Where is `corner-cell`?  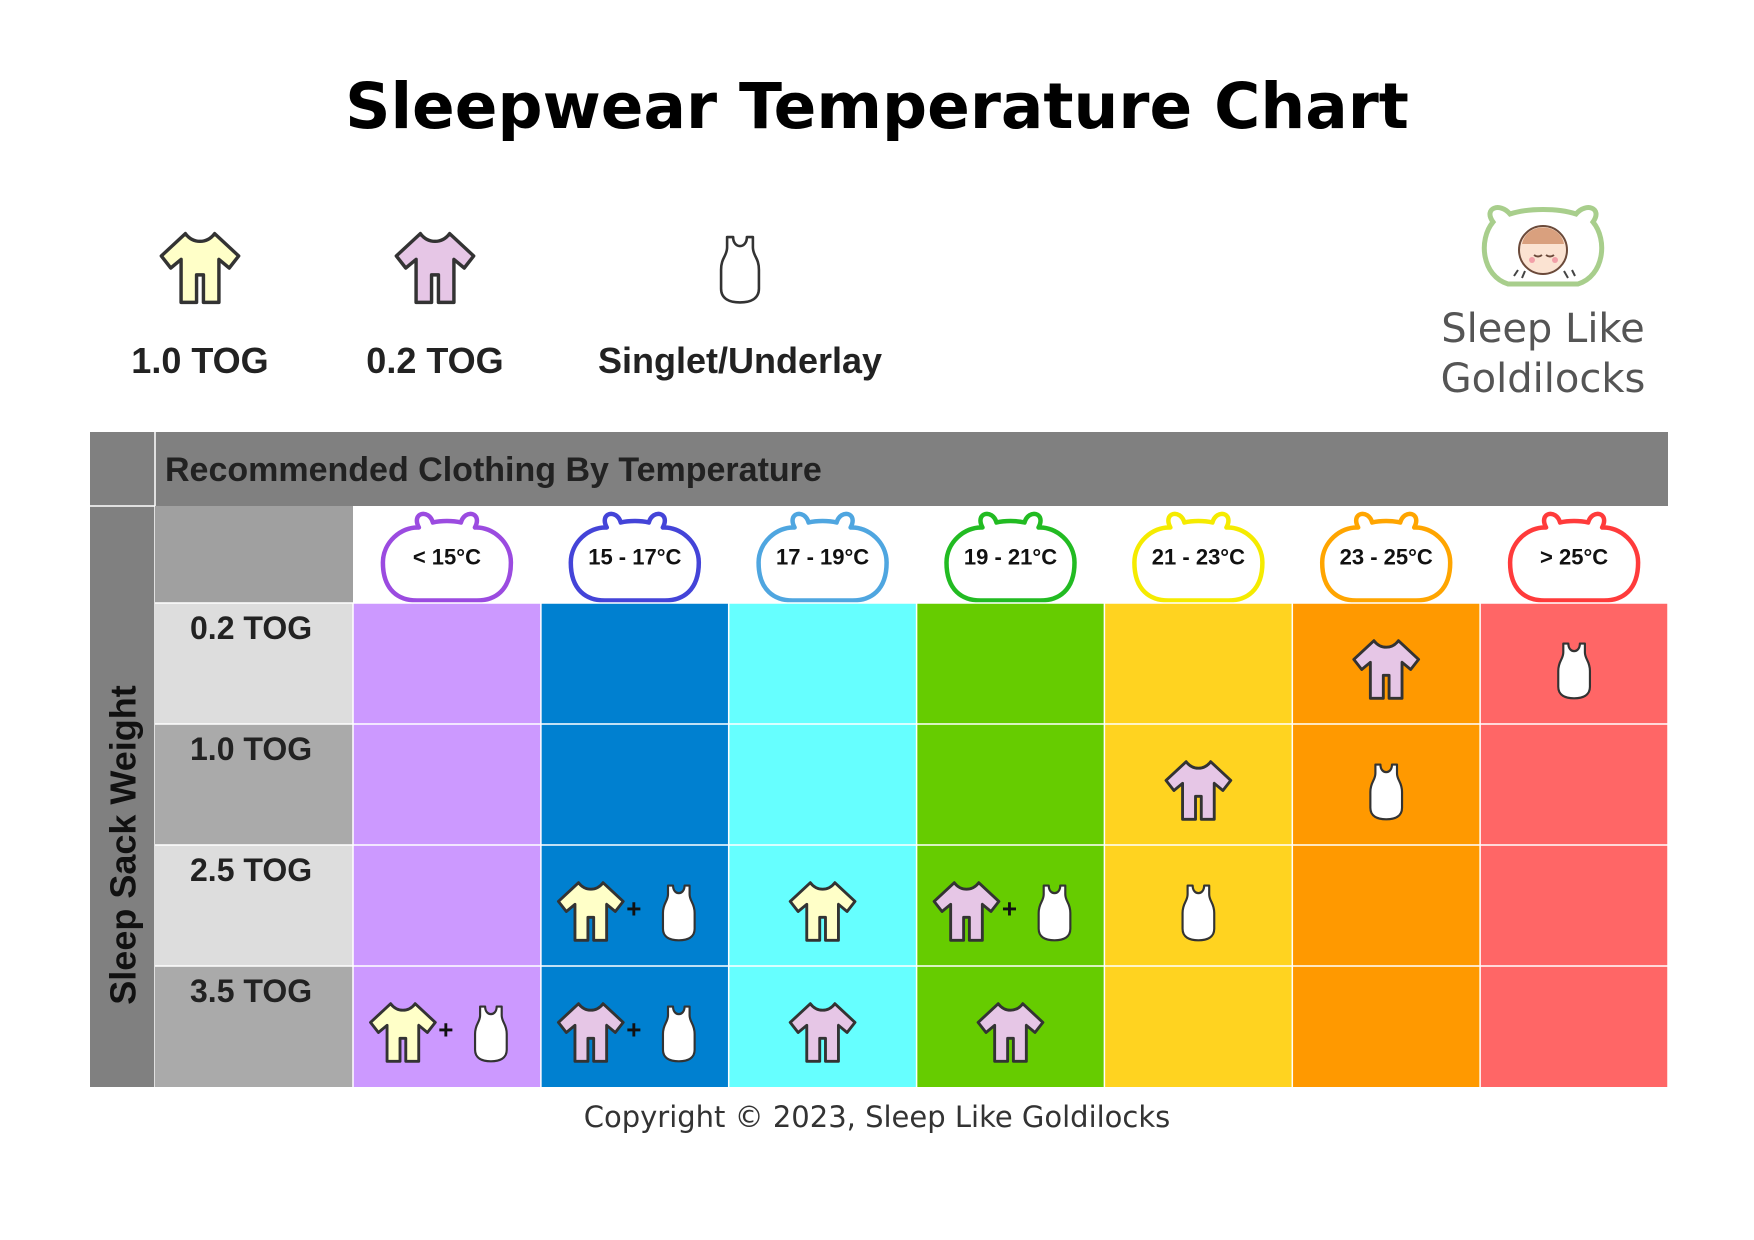 corner-cell is located at coordinates (254, 554).